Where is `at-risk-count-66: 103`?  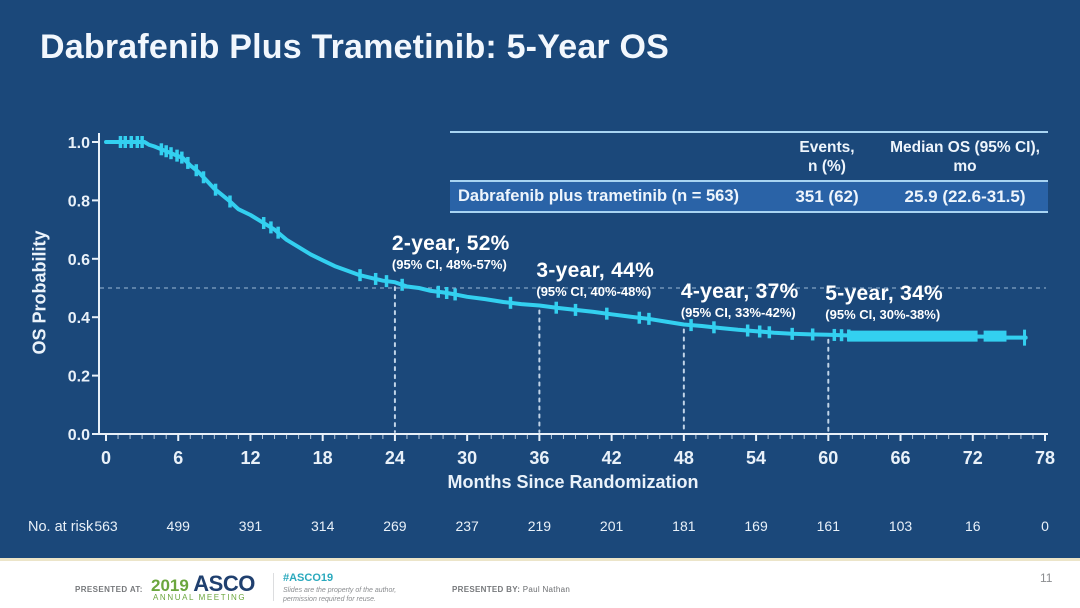
at-risk-count-66: 103 is located at coordinates (901, 526).